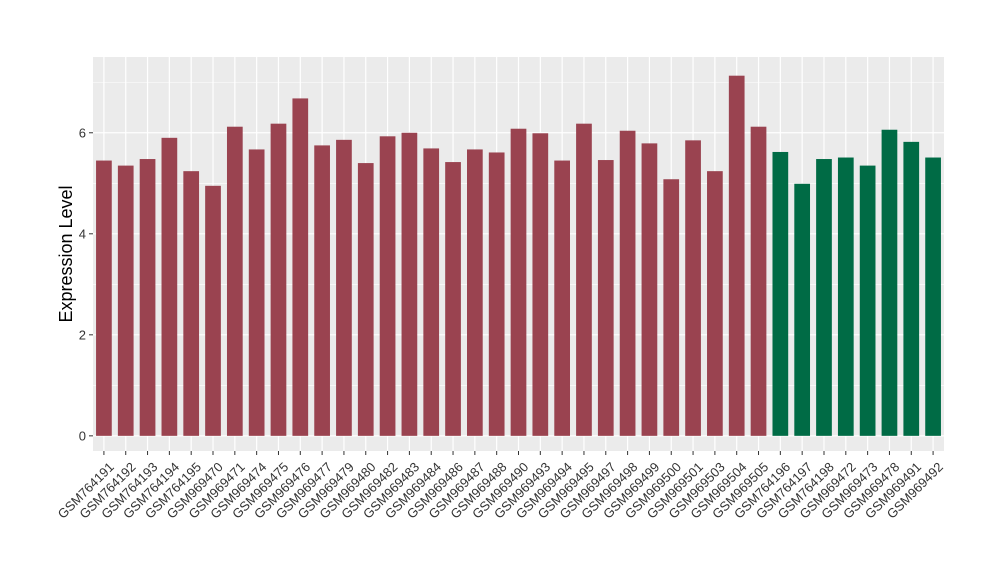  I want to click on bar-GSM969478, so click(889, 282).